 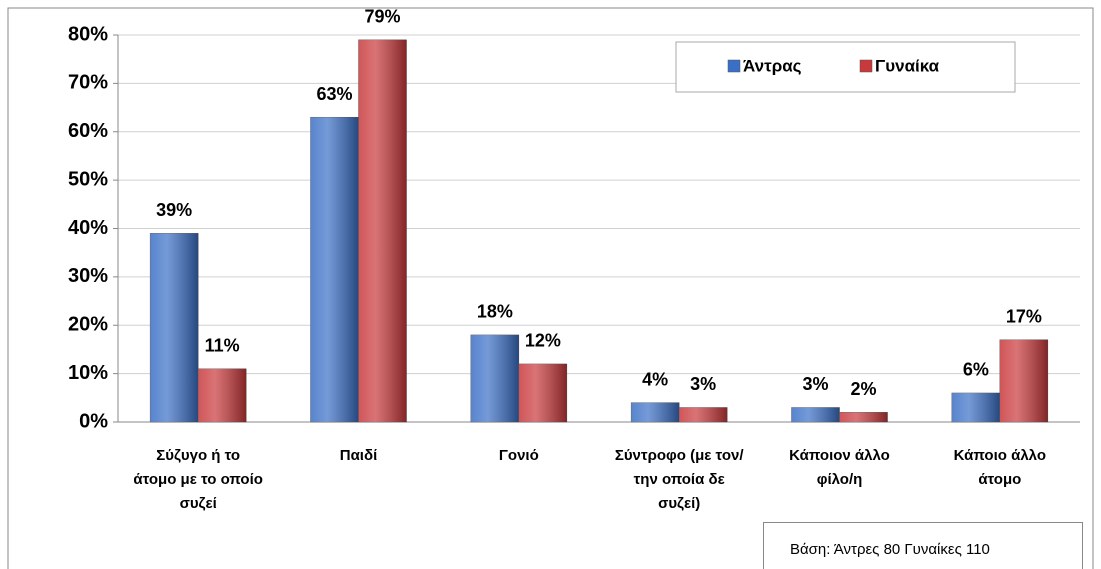 I want to click on data-label: 4%, so click(x=655, y=379).